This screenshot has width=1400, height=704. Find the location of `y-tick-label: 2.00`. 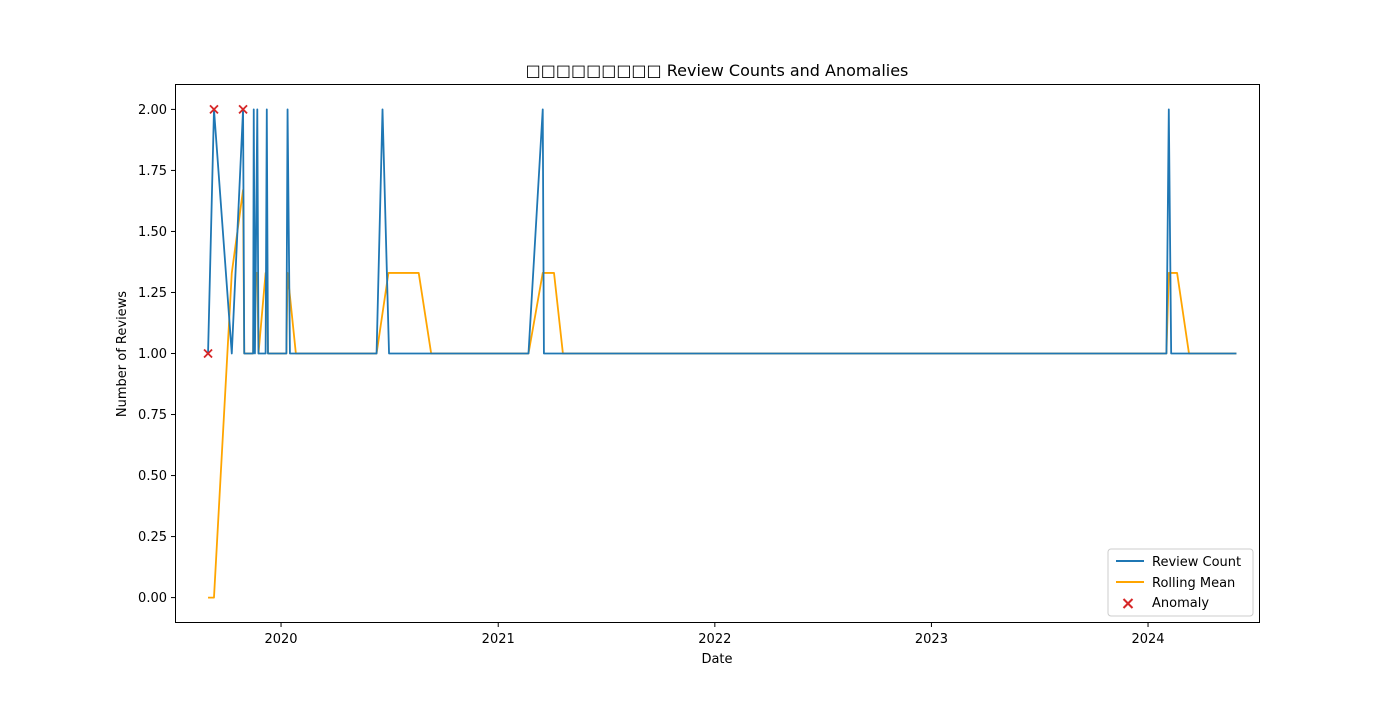

y-tick-label: 2.00 is located at coordinates (152, 110).